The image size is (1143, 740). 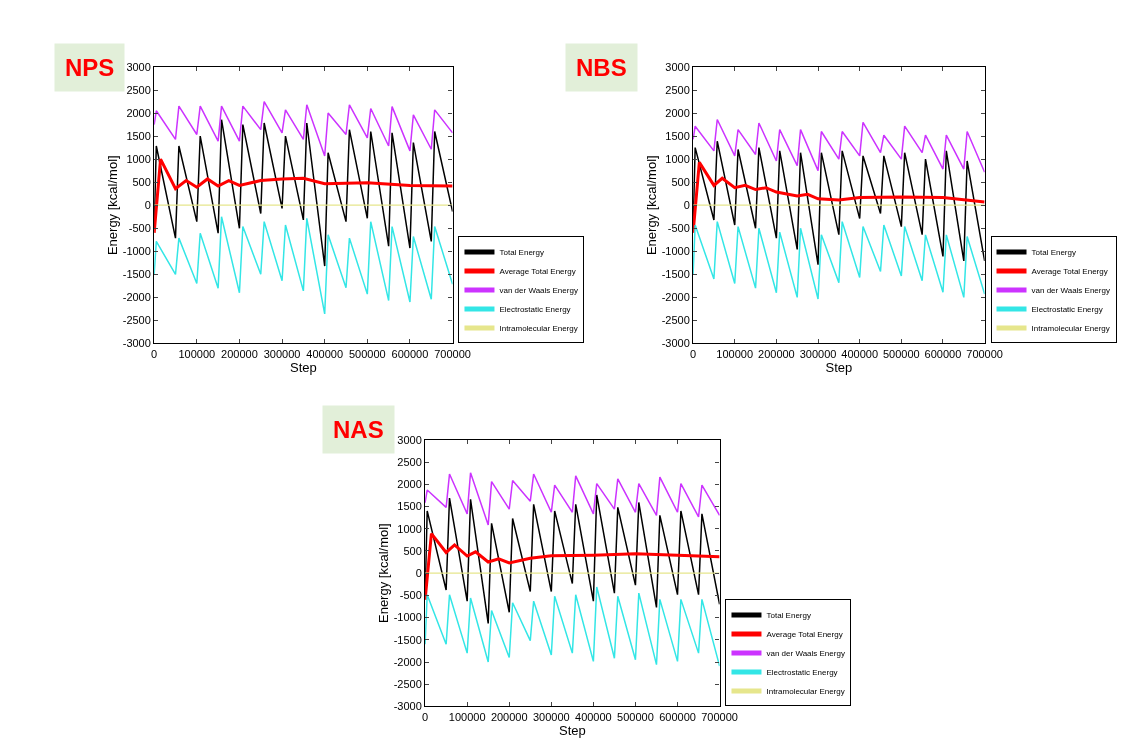 What do you see at coordinates (358, 429) in the screenshot?
I see `chart-title: NAS` at bounding box center [358, 429].